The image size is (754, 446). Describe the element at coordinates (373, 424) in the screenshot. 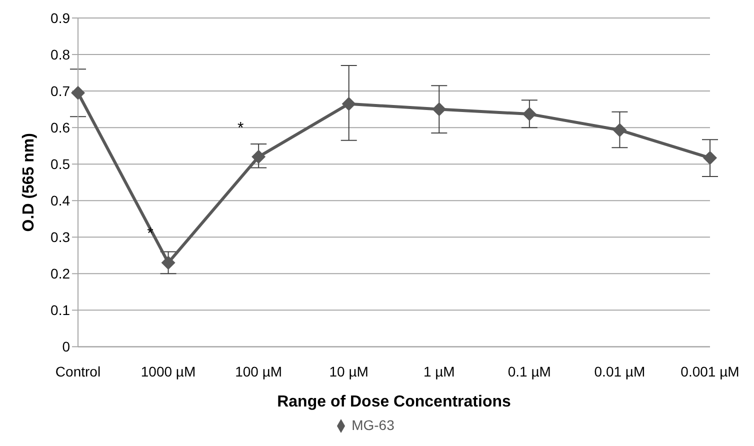

I see `legend-label: MG-63` at that location.